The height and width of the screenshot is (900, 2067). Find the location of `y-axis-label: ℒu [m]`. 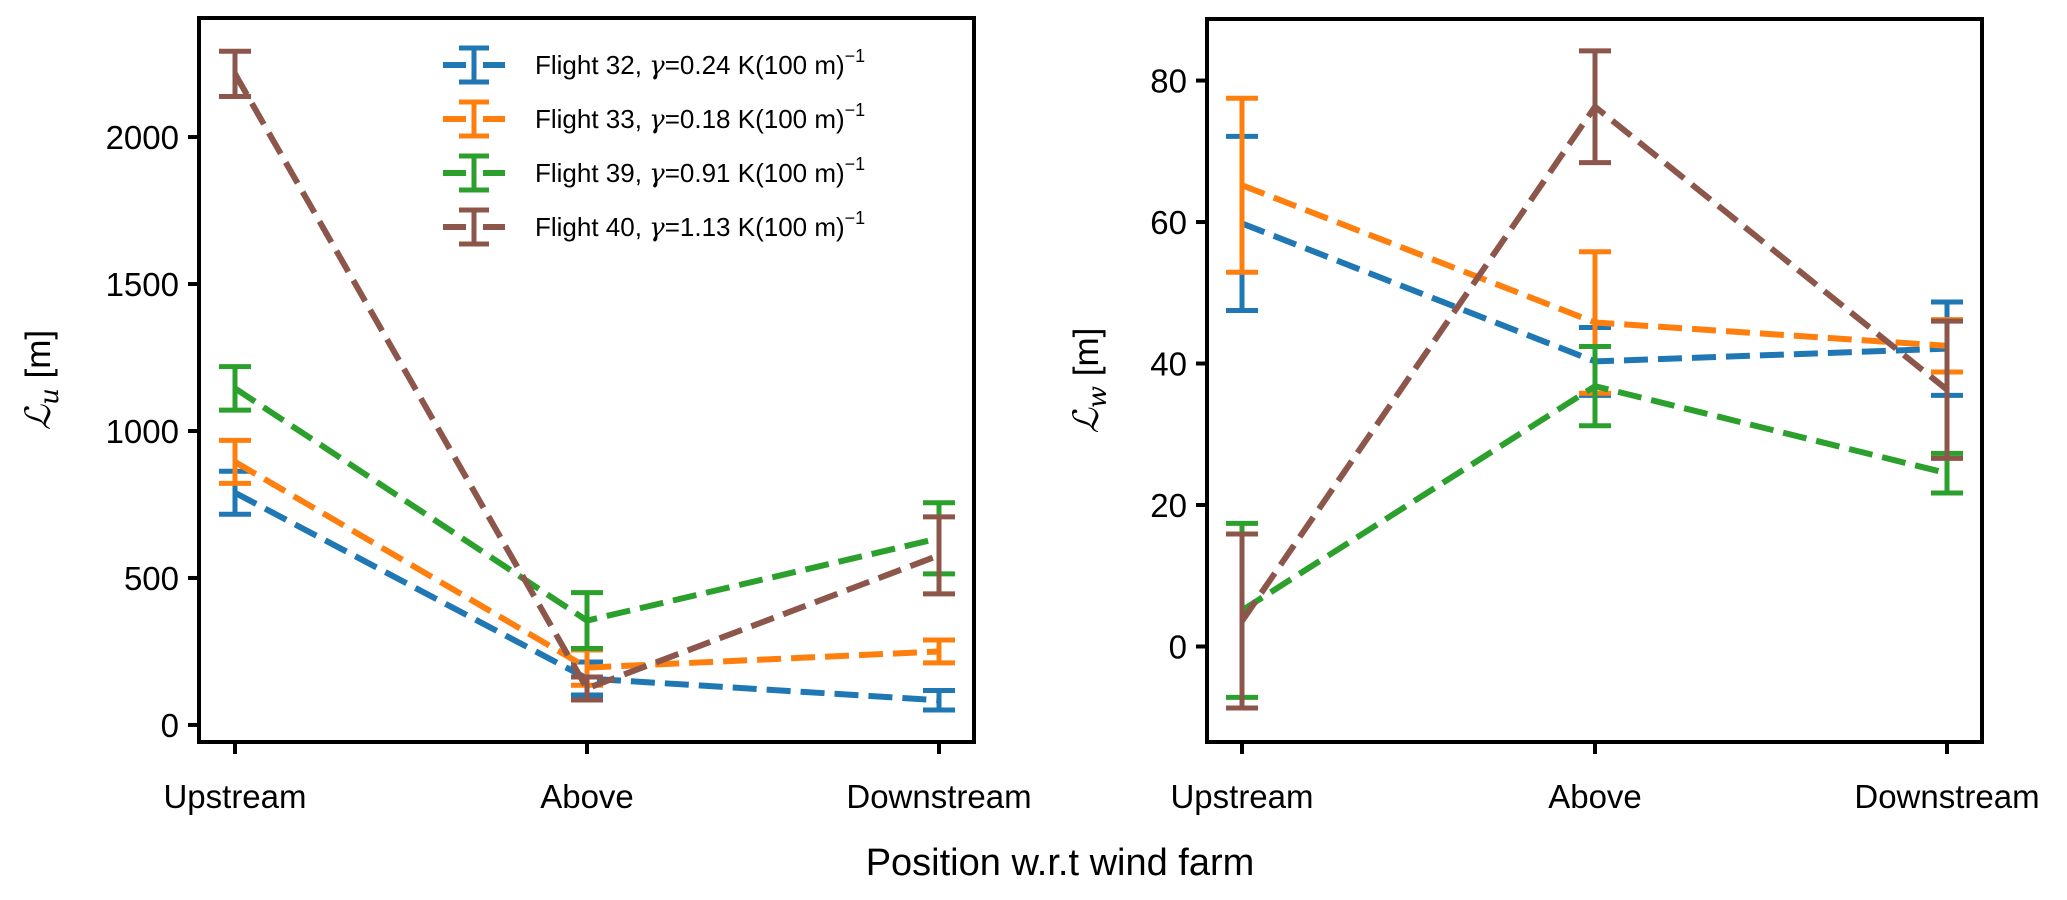

y-axis-label: ℒu [m] is located at coordinates (42, 380).